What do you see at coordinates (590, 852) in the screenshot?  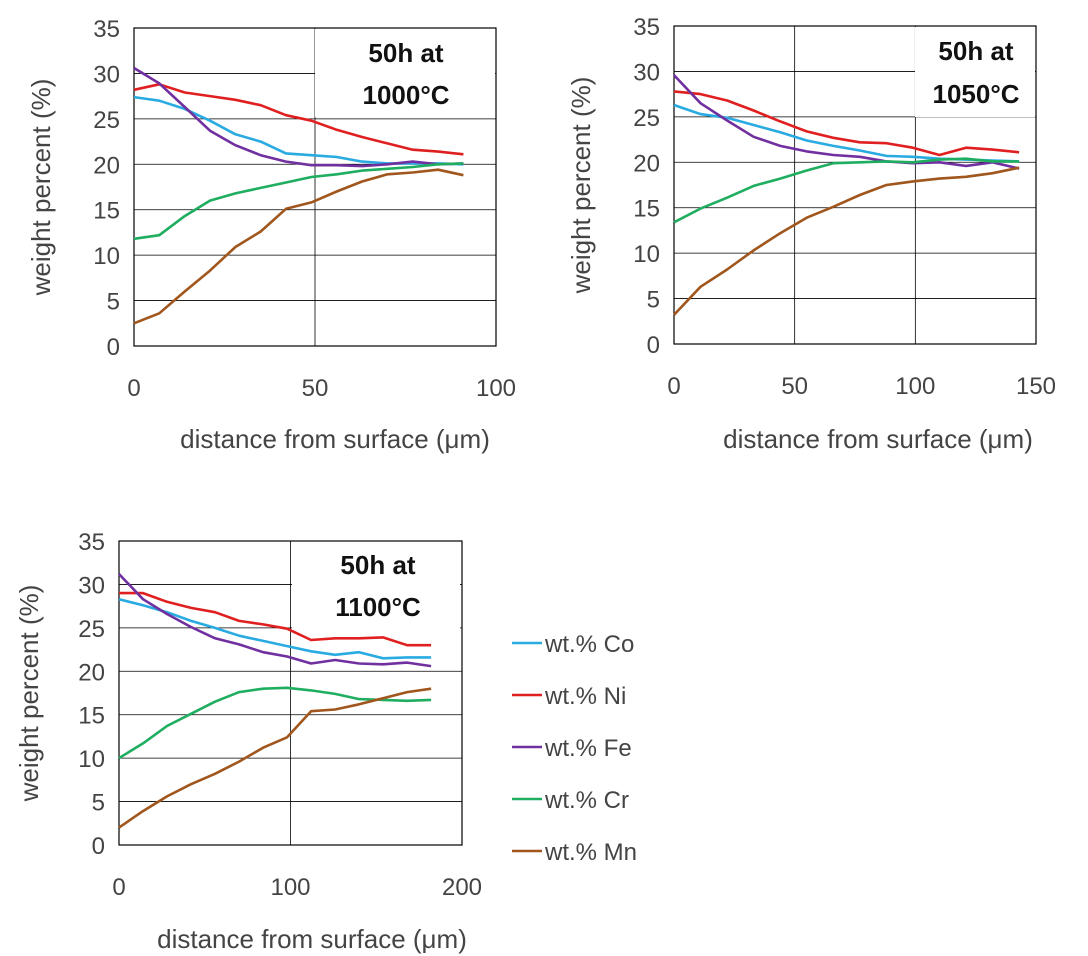 I see `legend-label-mn: wt.% Mn` at bounding box center [590, 852].